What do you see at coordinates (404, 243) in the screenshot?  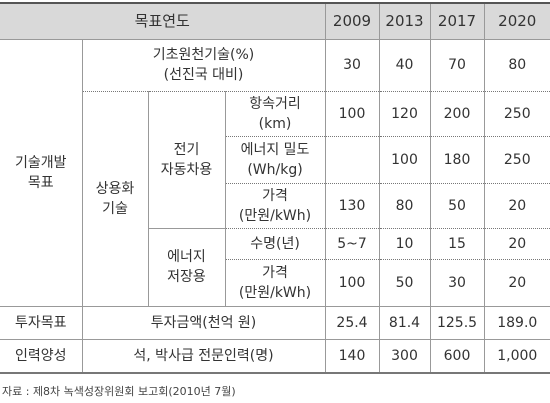 I see `value-cell: 10` at bounding box center [404, 243].